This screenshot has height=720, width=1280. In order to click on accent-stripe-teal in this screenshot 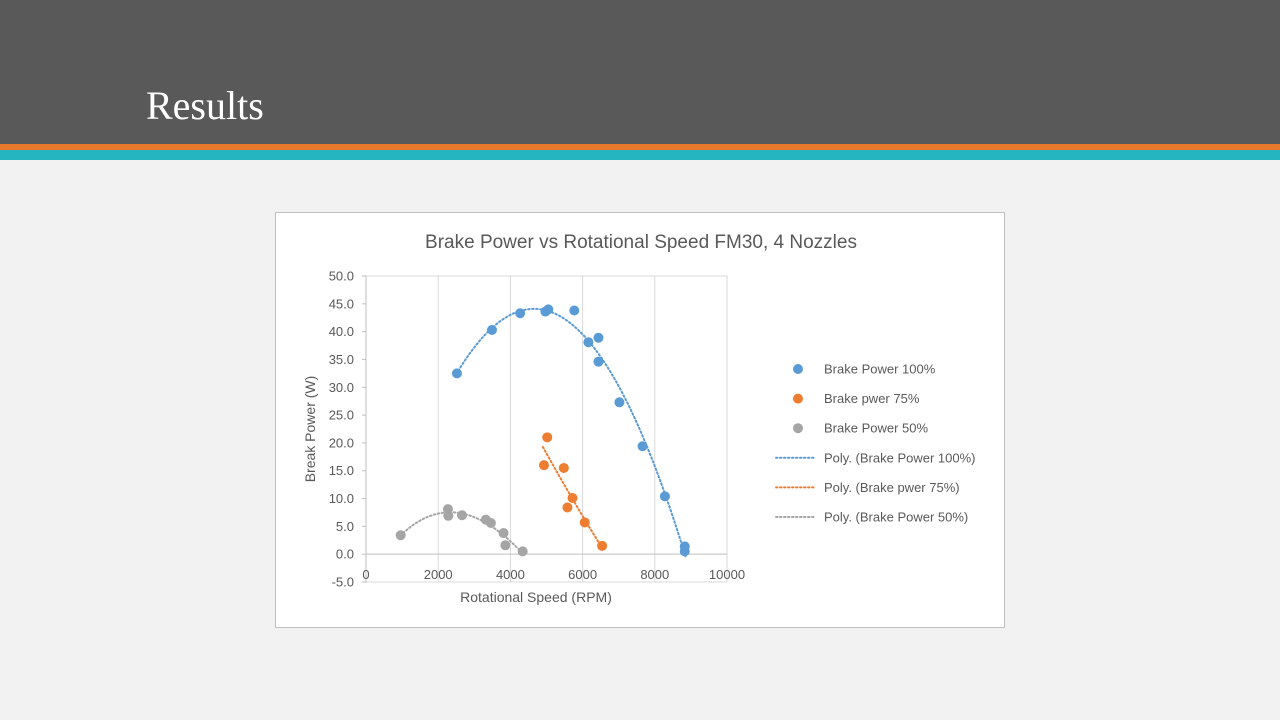, I will do `click(640, 155)`.